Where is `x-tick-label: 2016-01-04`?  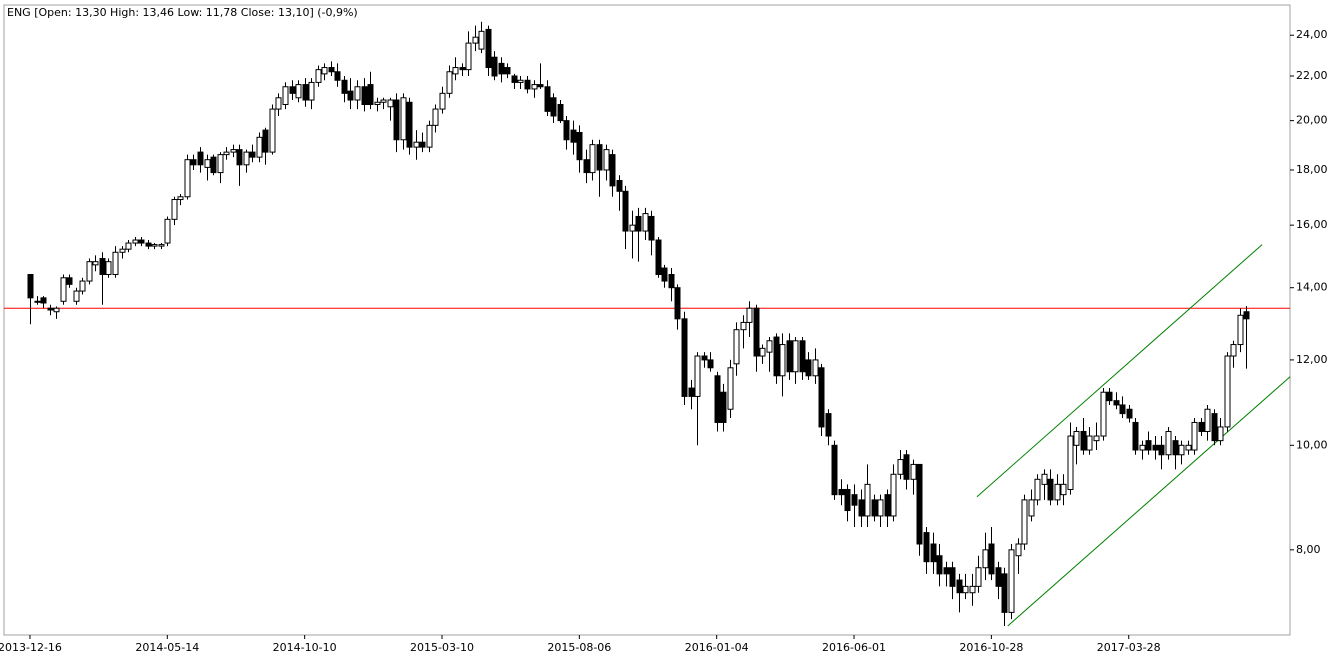 x-tick-label: 2016-01-04 is located at coordinates (717, 647).